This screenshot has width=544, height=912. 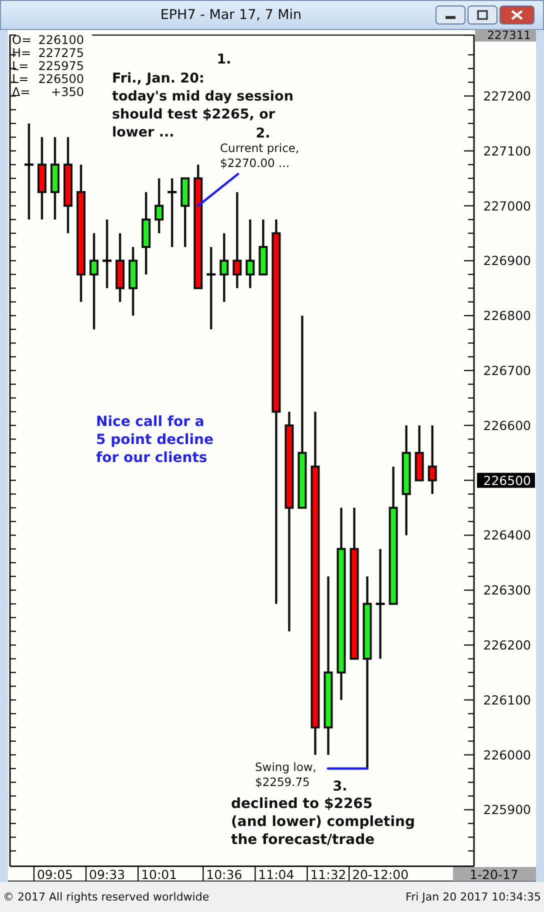 I want to click on annotation: declined to $2265 (and lower) completing the forecast/trade, so click(x=323, y=822).